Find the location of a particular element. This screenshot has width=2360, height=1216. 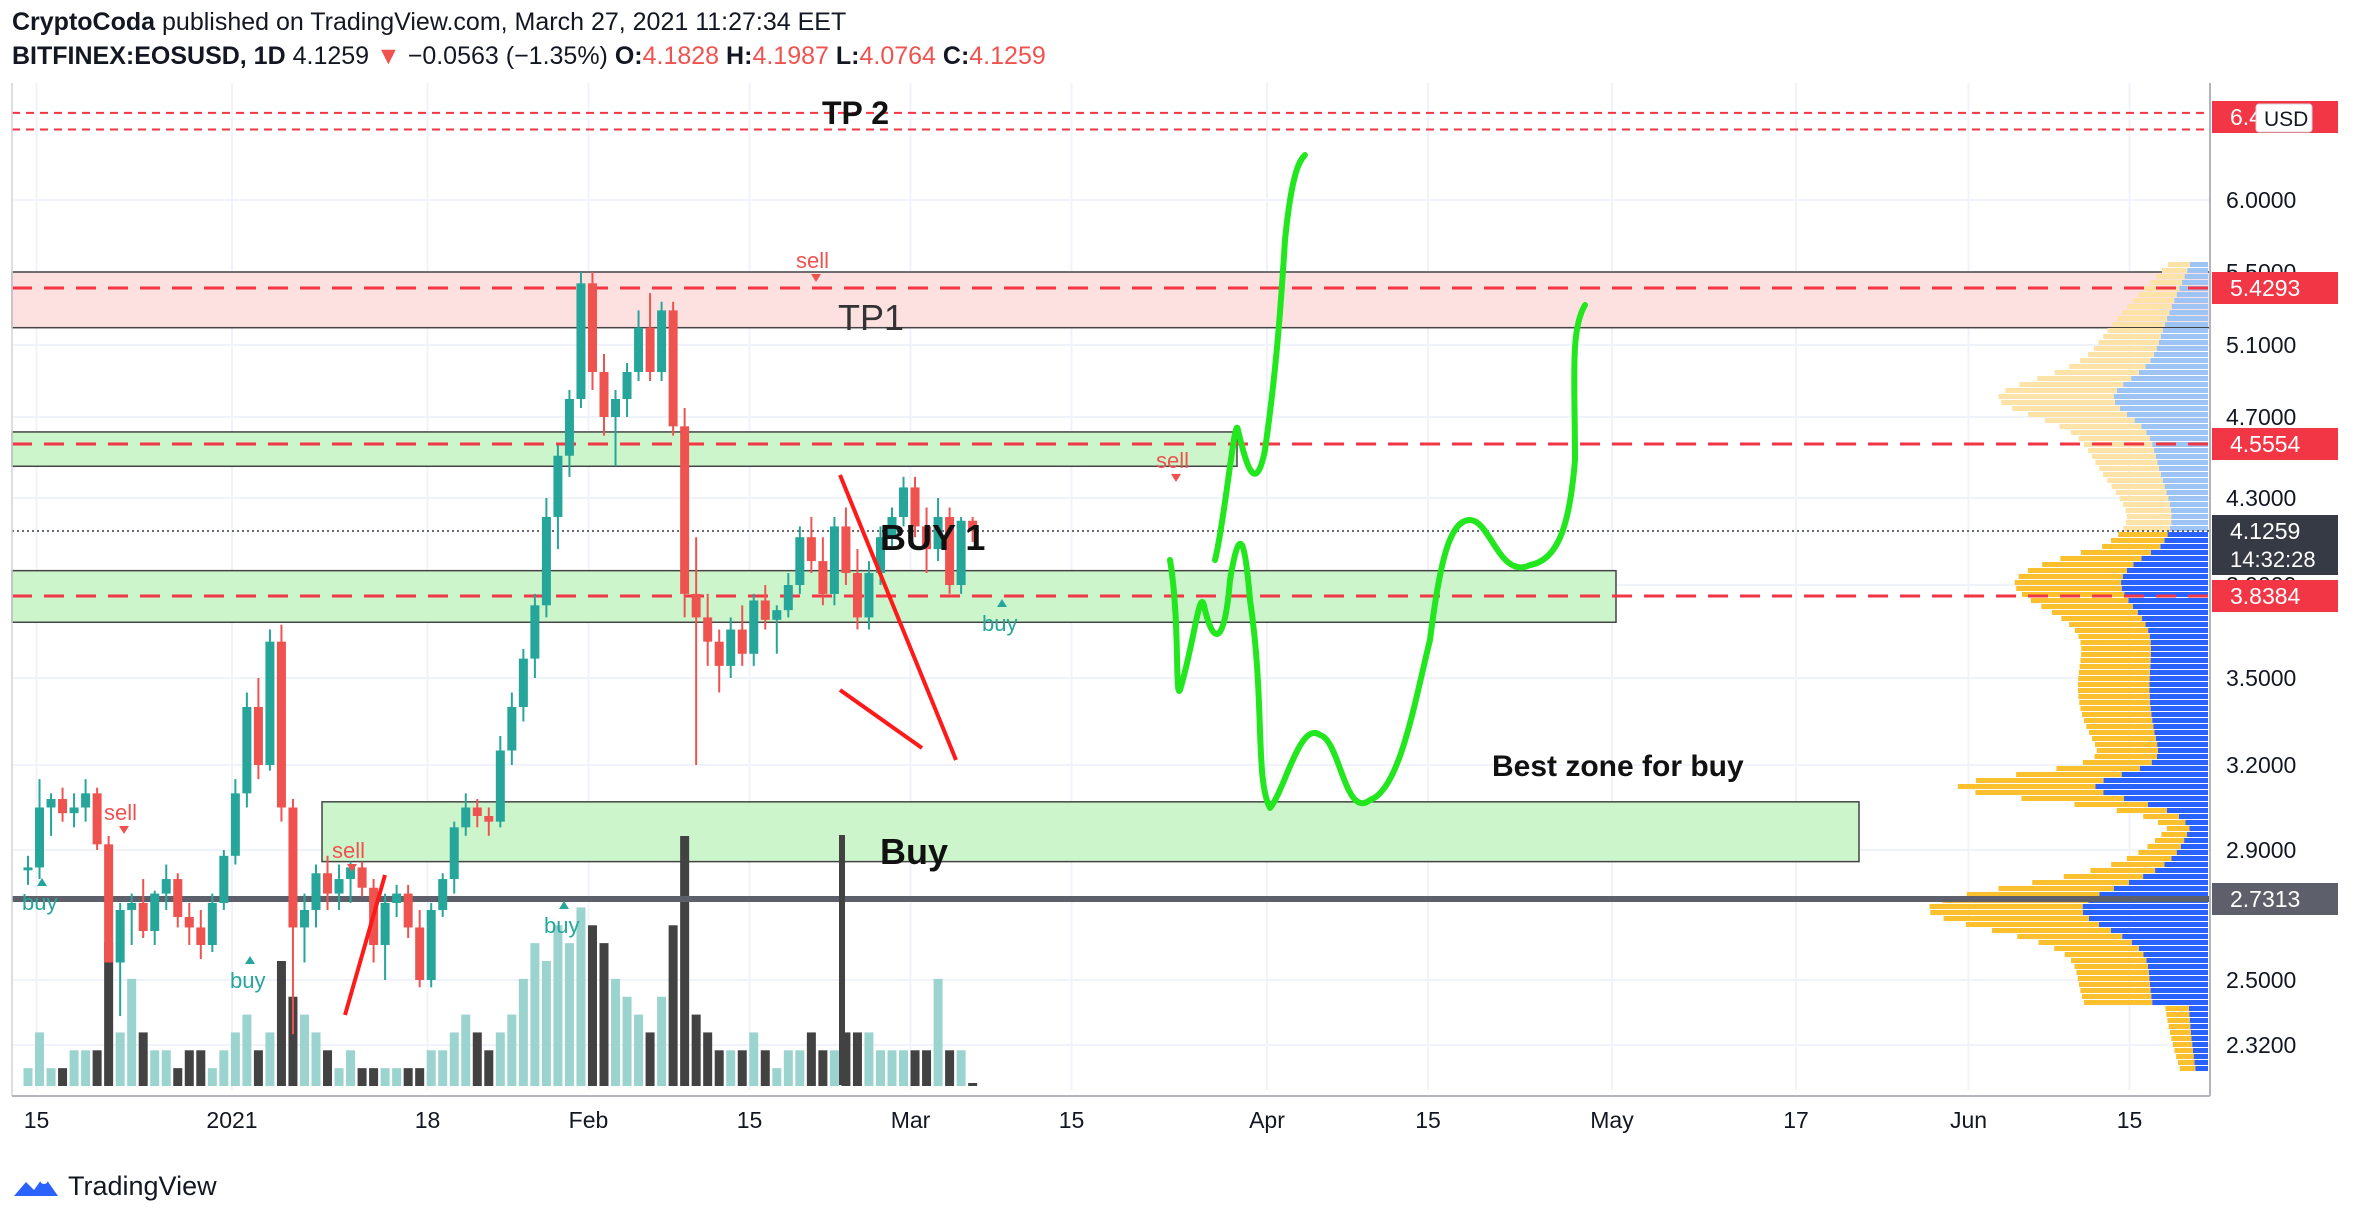

tp2-label: TP 2 is located at coordinates (855, 113).